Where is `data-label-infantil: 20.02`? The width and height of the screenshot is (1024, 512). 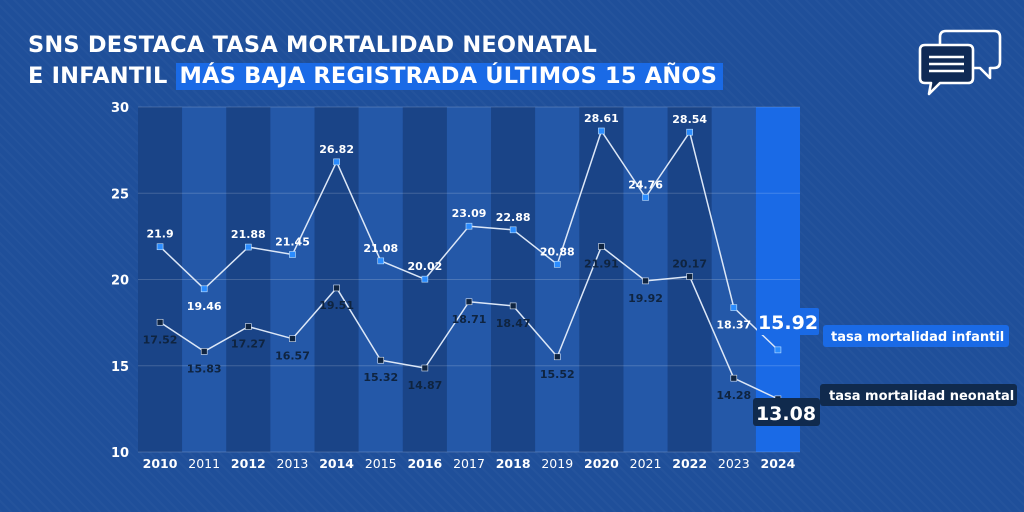
data-label-infantil: 20.02 is located at coordinates (424, 266).